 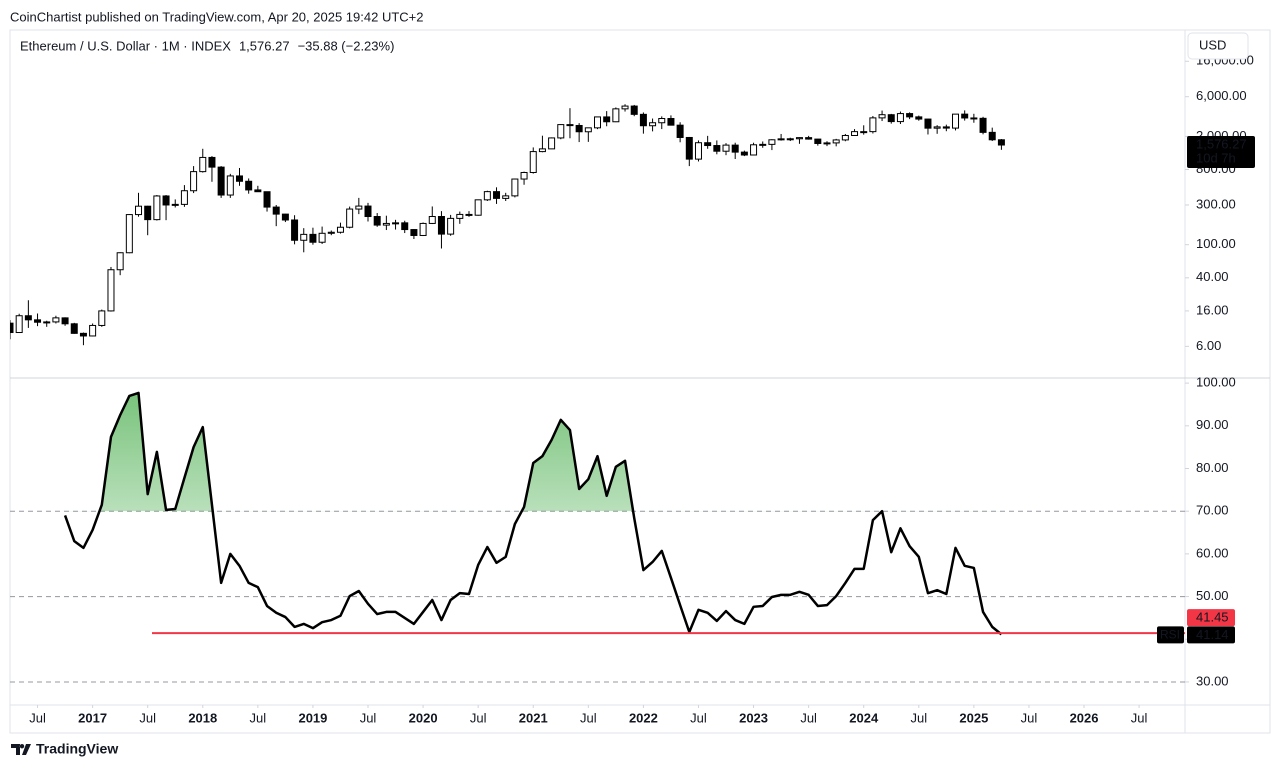 What do you see at coordinates (753, 717) in the screenshot?
I see `time-tick-label: 2023` at bounding box center [753, 717].